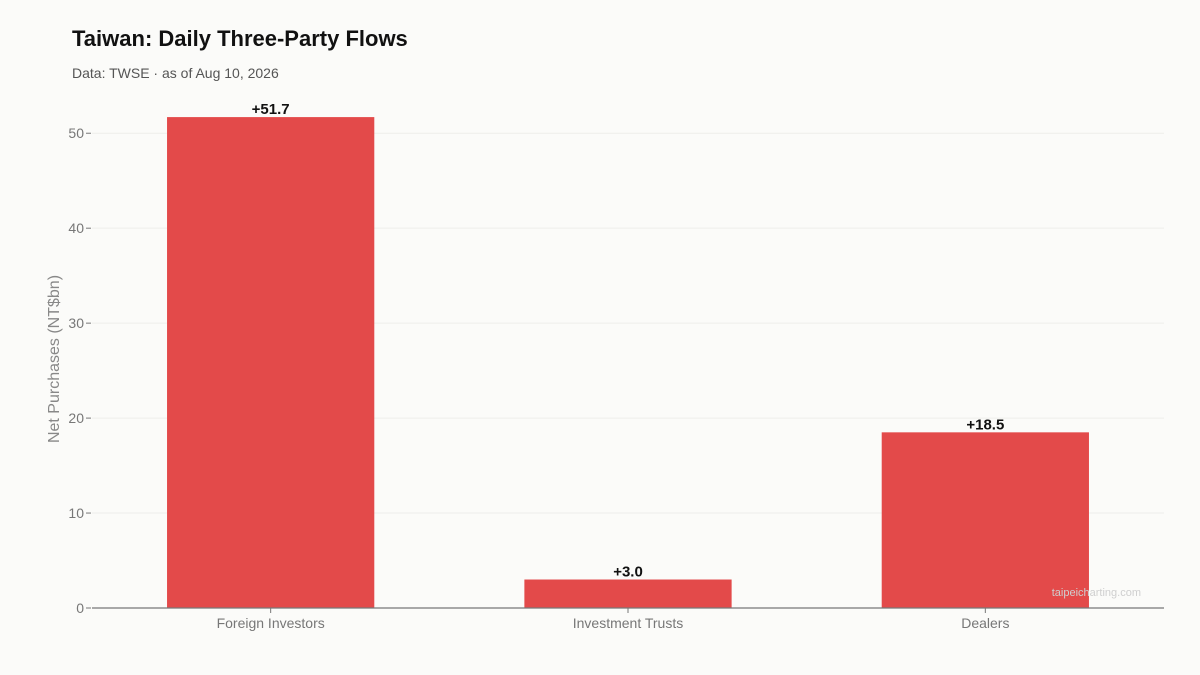 This screenshot has height=675, width=1200. Describe the element at coordinates (1096, 593) in the screenshot. I see `watermark-text: taipeicharting.com` at that location.